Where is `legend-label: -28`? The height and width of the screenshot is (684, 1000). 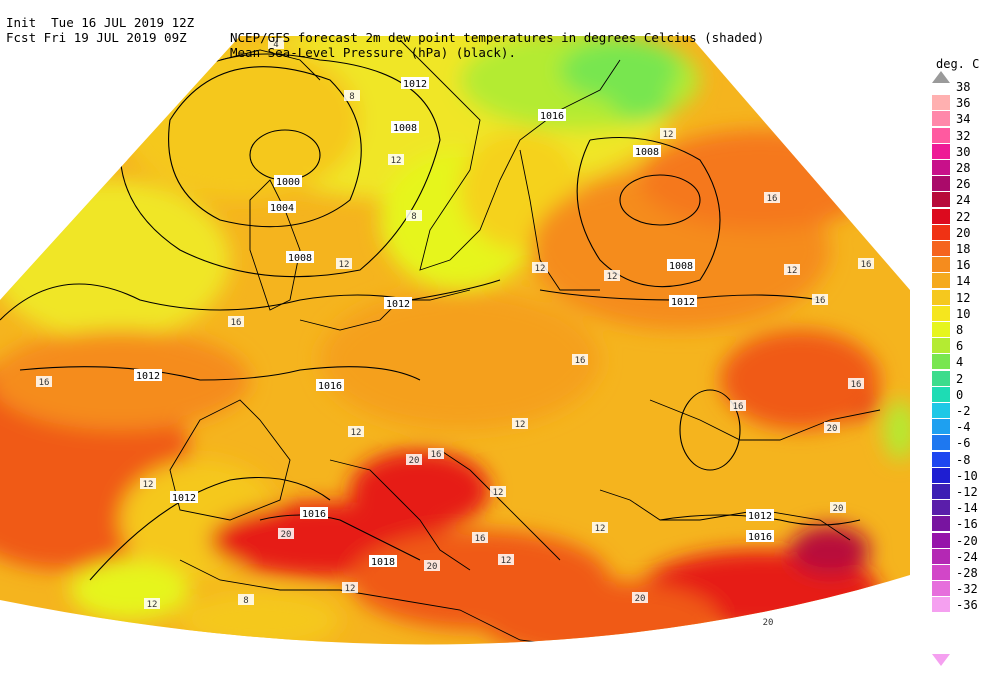
legend-label: -28 is located at coordinates (967, 573).